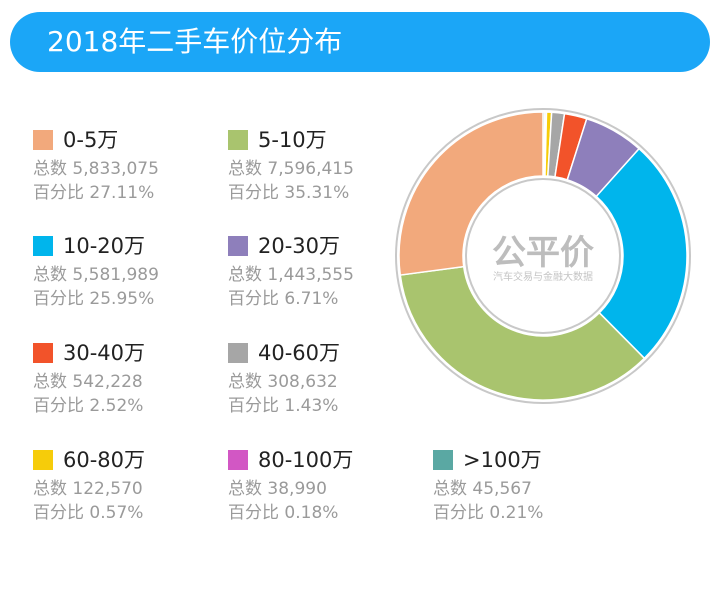  I want to click on title-banner: 2018年二手车价位分布, so click(360, 42).